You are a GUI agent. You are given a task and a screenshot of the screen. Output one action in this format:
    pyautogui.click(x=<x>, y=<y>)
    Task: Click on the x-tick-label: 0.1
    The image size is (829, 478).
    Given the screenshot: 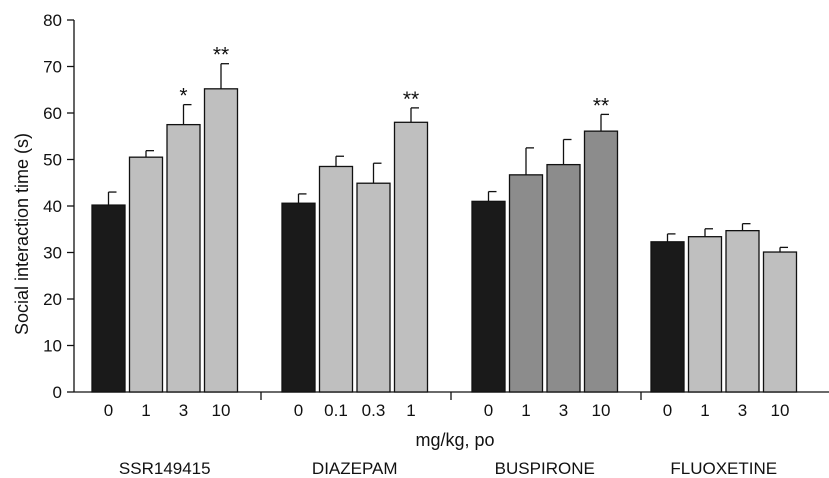 What is the action you would take?
    pyautogui.click(x=336, y=410)
    